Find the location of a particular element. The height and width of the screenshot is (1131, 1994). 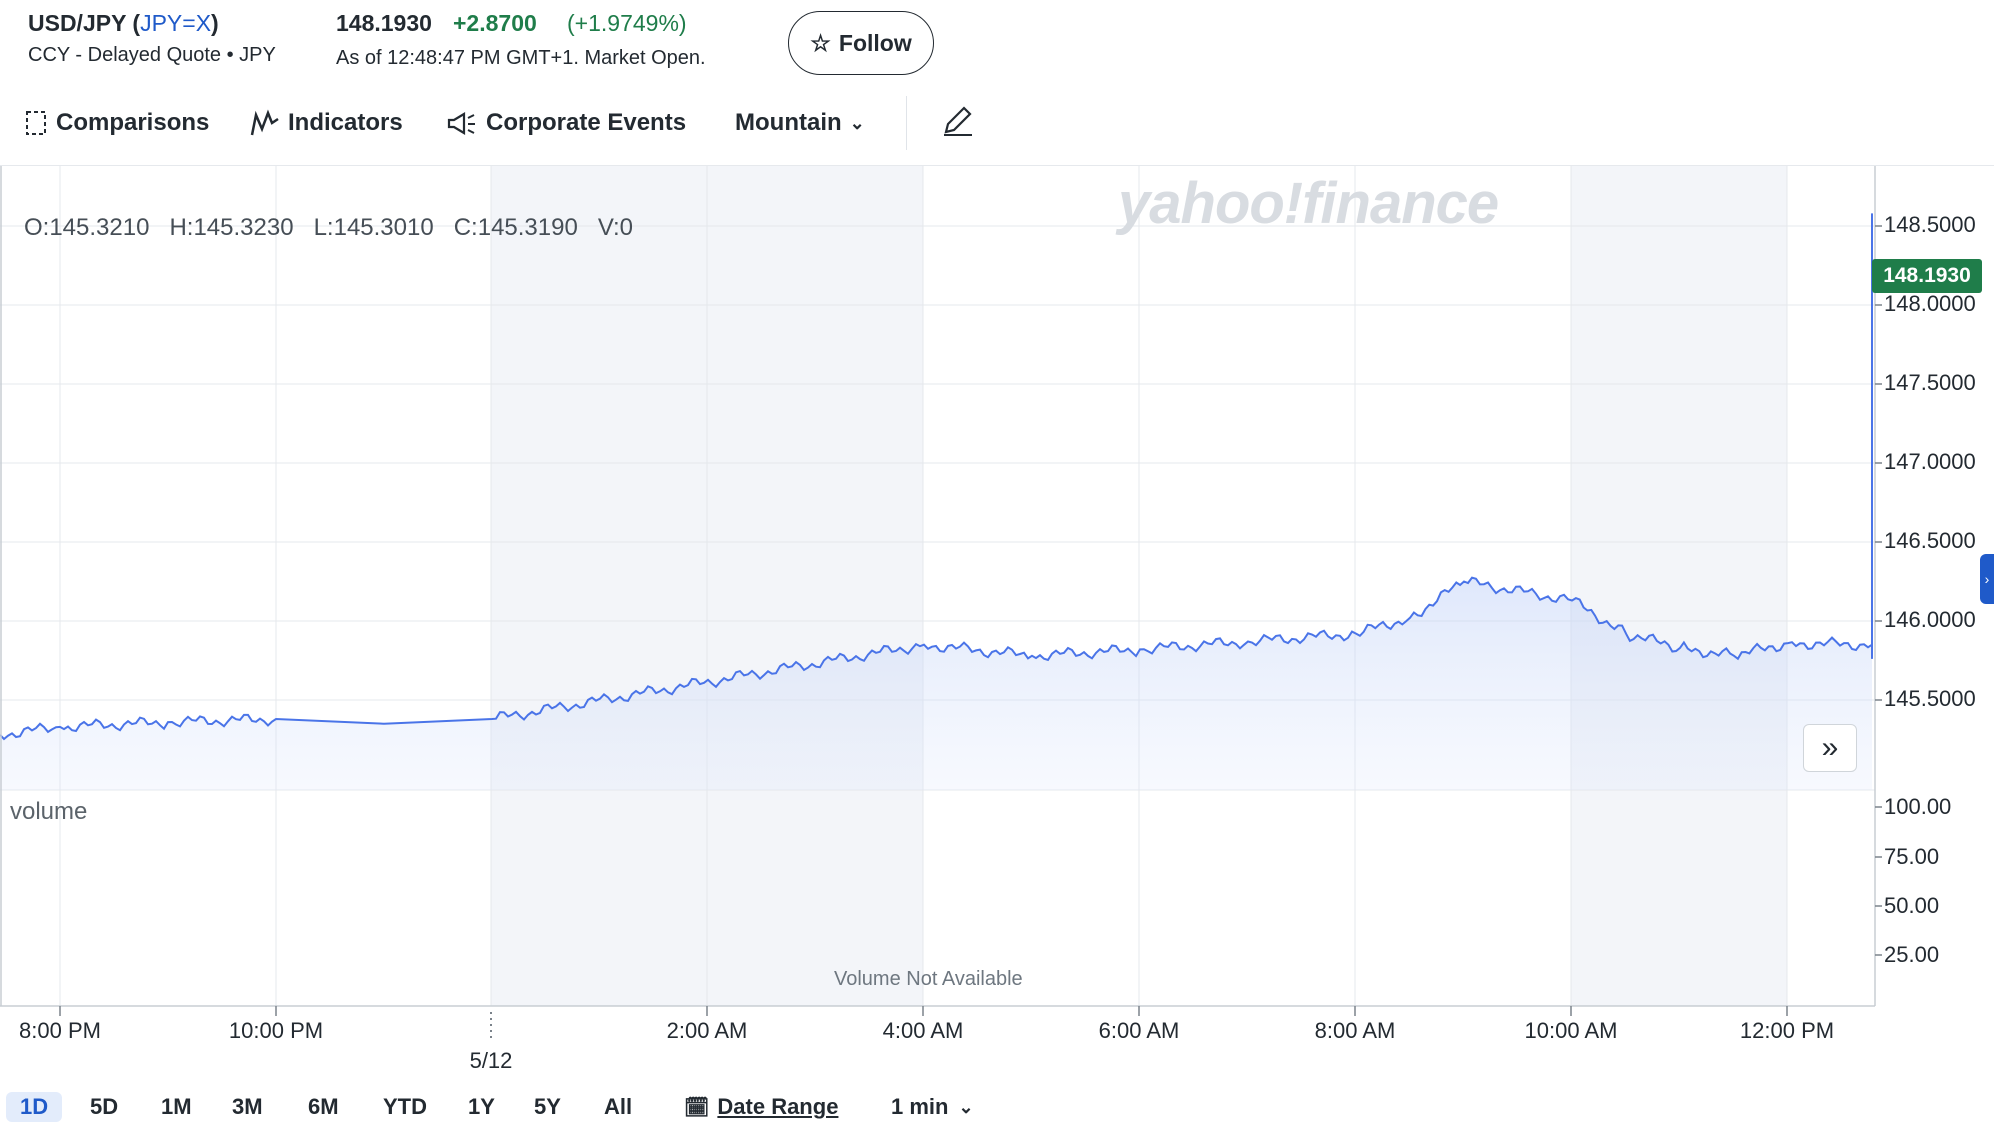

x-tick-label: 10:00 PM is located at coordinates (276, 1030).